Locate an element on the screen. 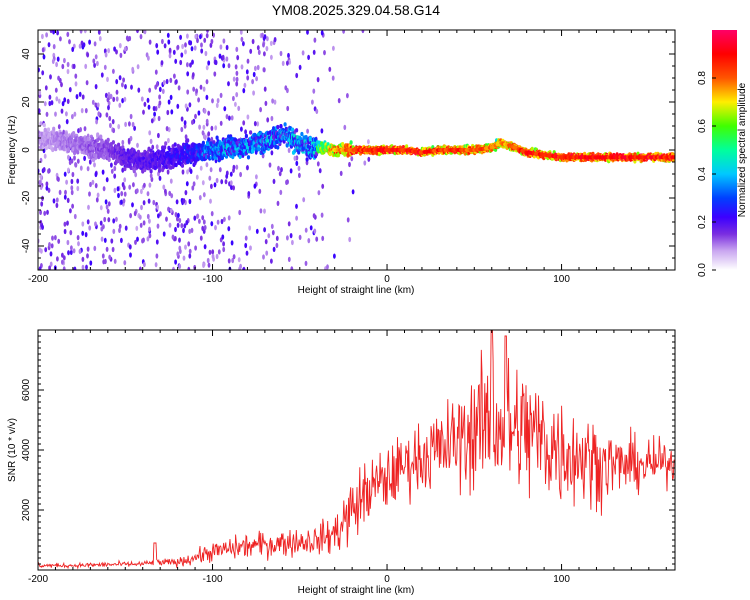 This screenshot has height=600, width=750. colorbar-tick-label: 0.6 is located at coordinates (702, 126).